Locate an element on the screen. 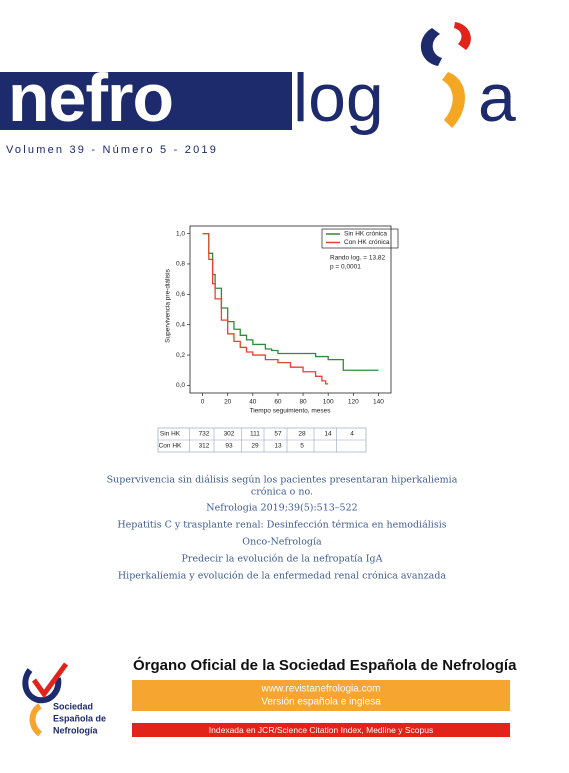 The image size is (569, 773). x-tick-label: 40 is located at coordinates (253, 402).